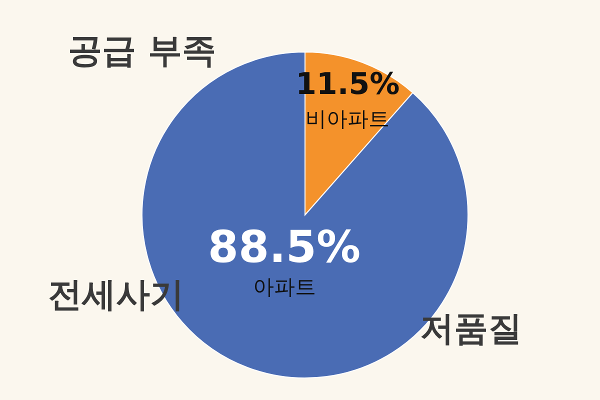  I want to click on slice-label: 비아파트, so click(348, 119).